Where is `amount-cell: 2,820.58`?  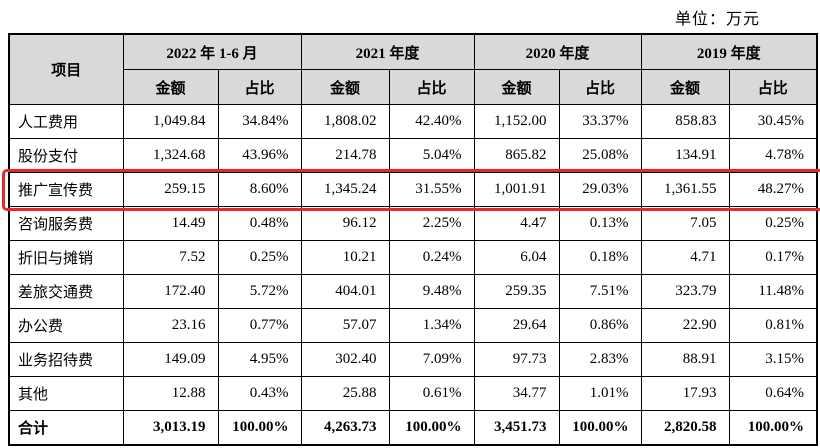
amount-cell: 2,820.58 is located at coordinates (685, 428).